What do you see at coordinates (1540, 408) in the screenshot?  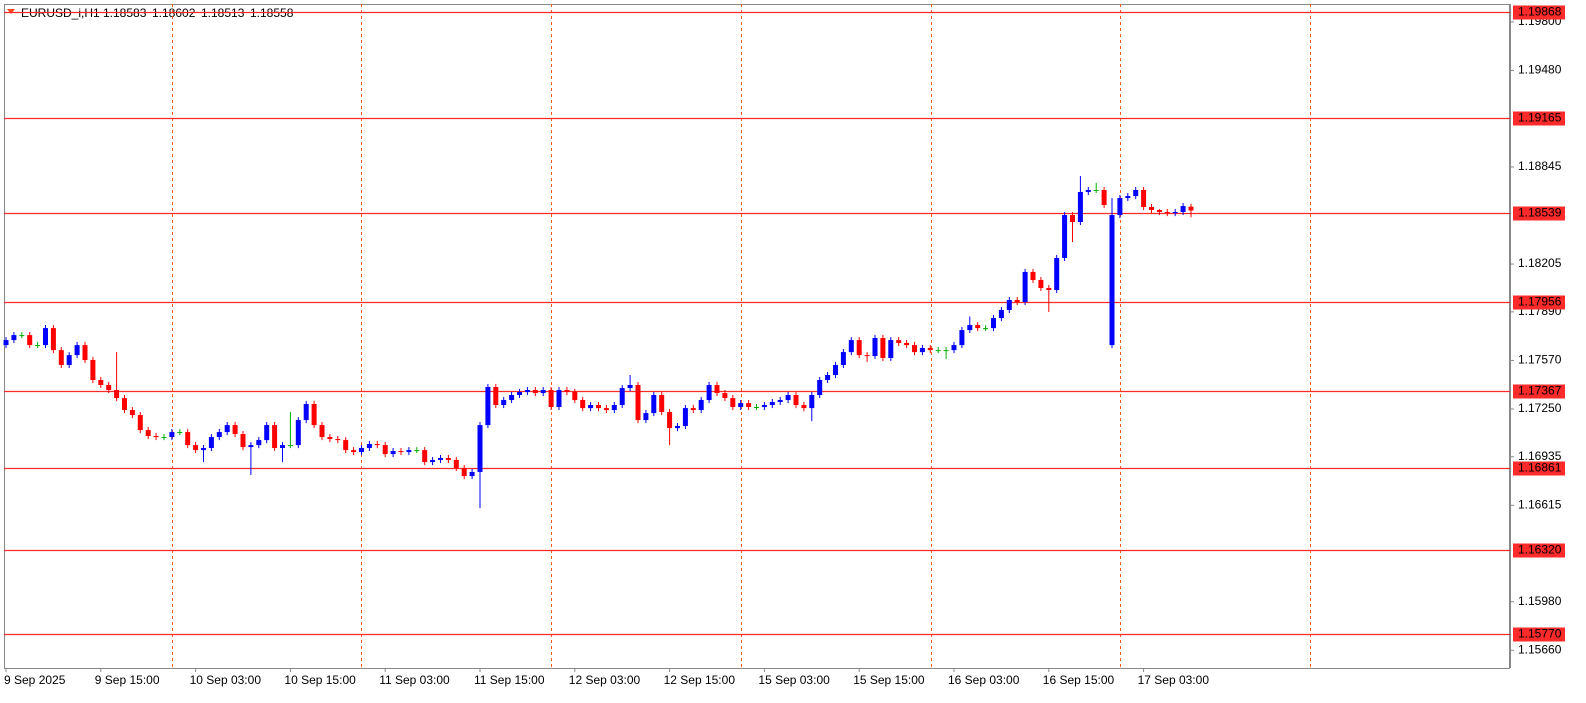 I see `y-tick-label: 1.17250` at bounding box center [1540, 408].